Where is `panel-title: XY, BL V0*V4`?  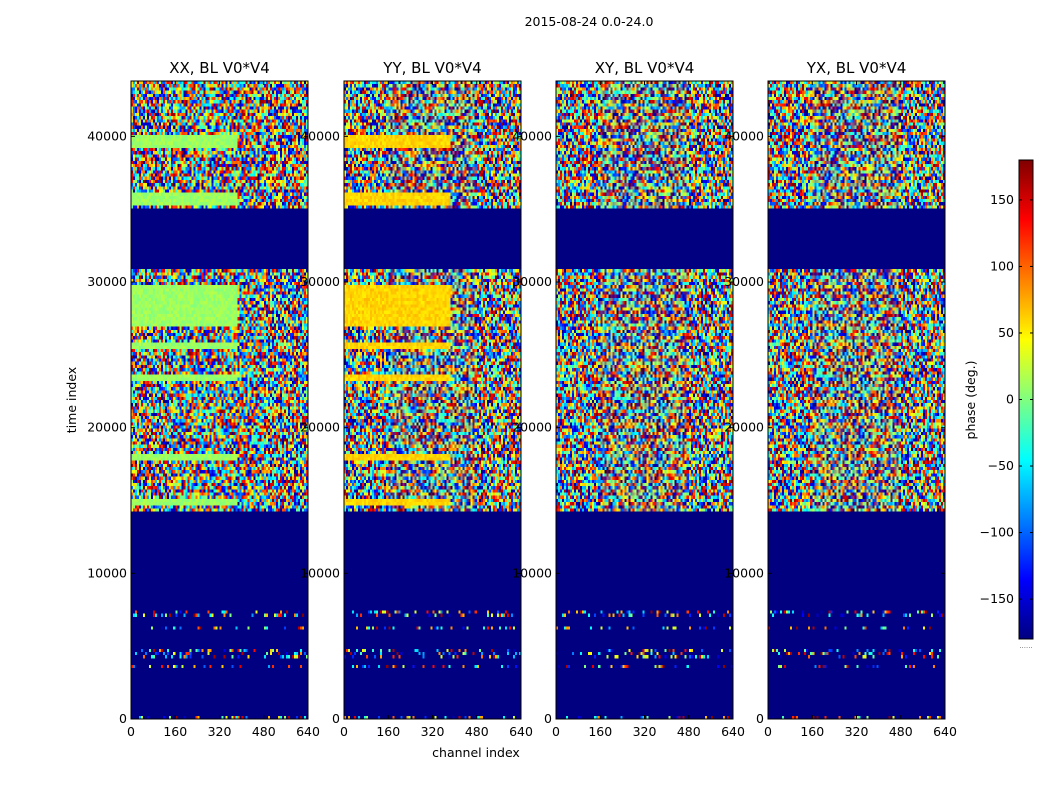 panel-title: XY, BL V0*V4 is located at coordinates (645, 68).